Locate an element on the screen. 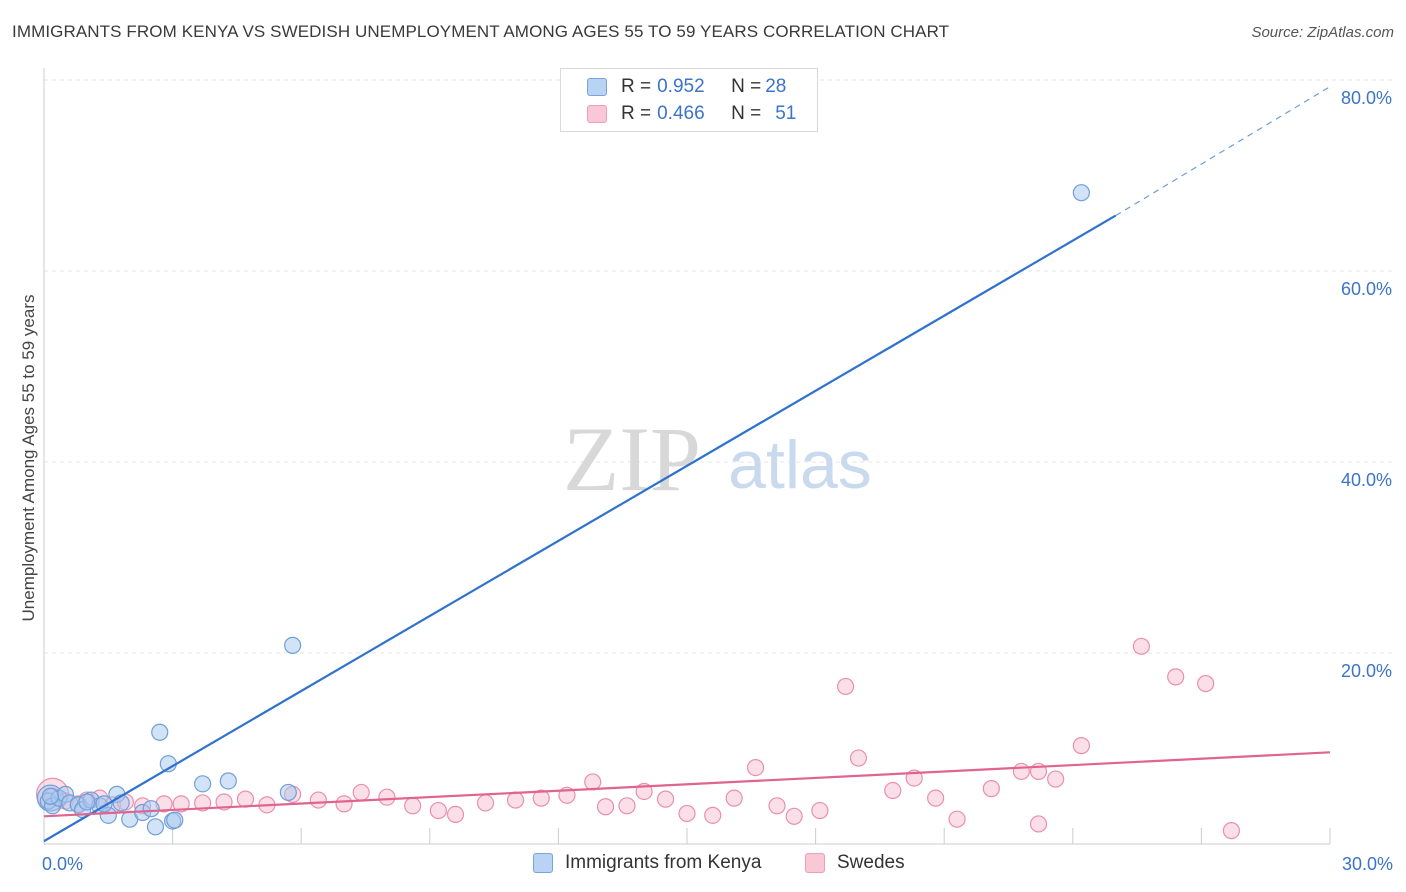 The height and width of the screenshot is (892, 1406). legend-kenya-n-value: 28 is located at coordinates (776, 86).